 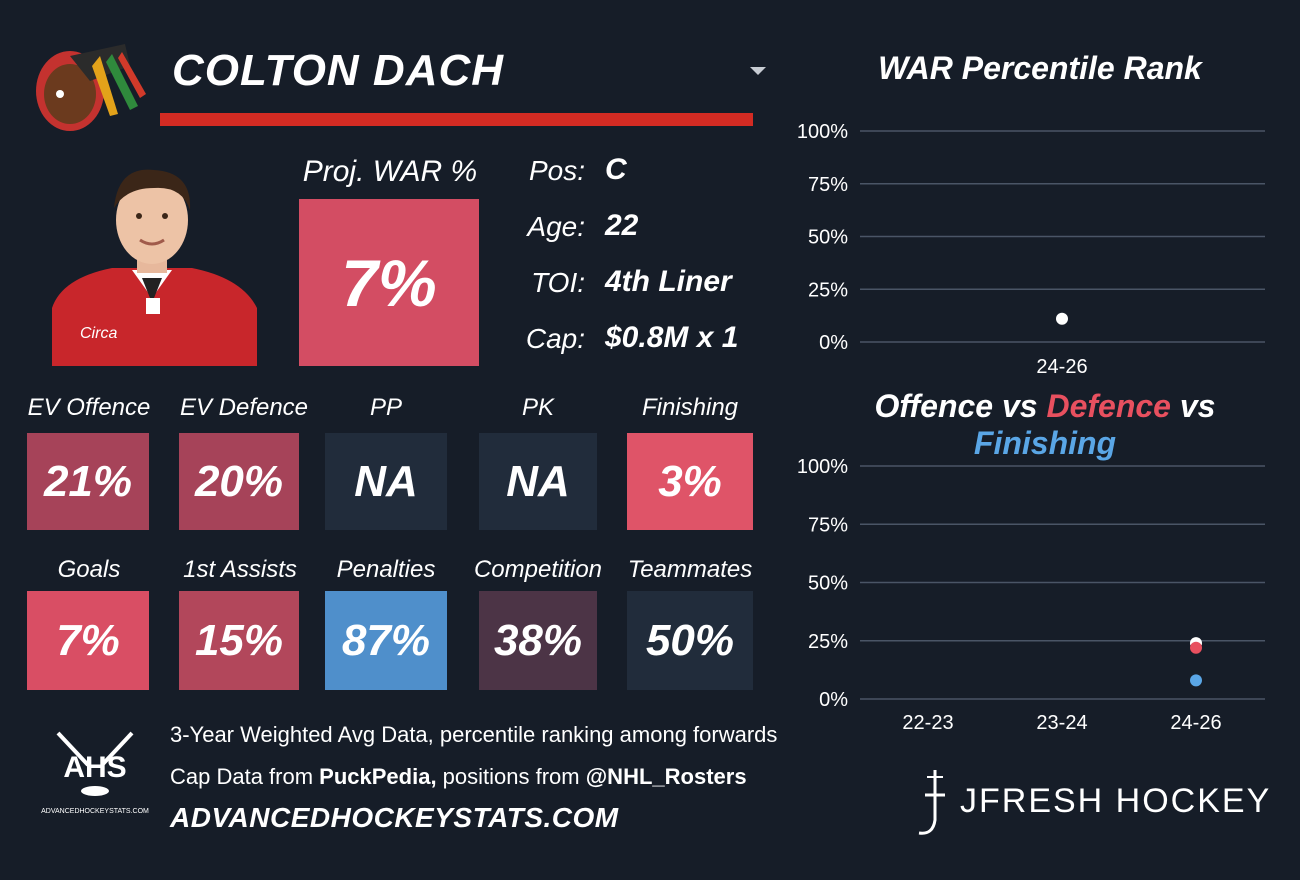 What do you see at coordinates (98, 333) in the screenshot?
I see `svg-text: Circa` at bounding box center [98, 333].